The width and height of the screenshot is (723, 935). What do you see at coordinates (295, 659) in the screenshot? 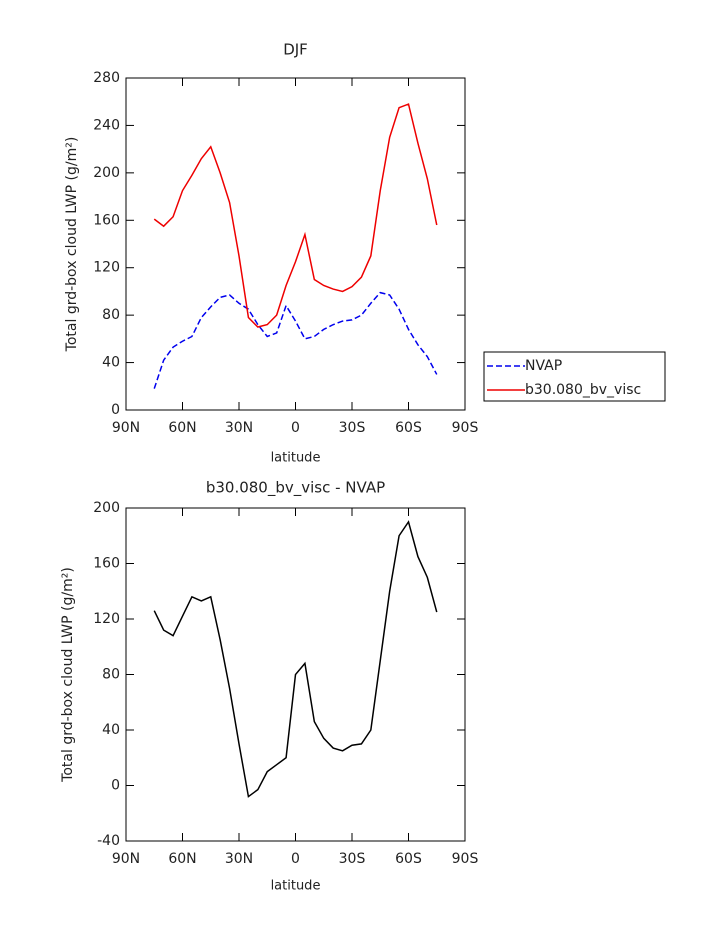
I see `data-line` at bounding box center [295, 659].